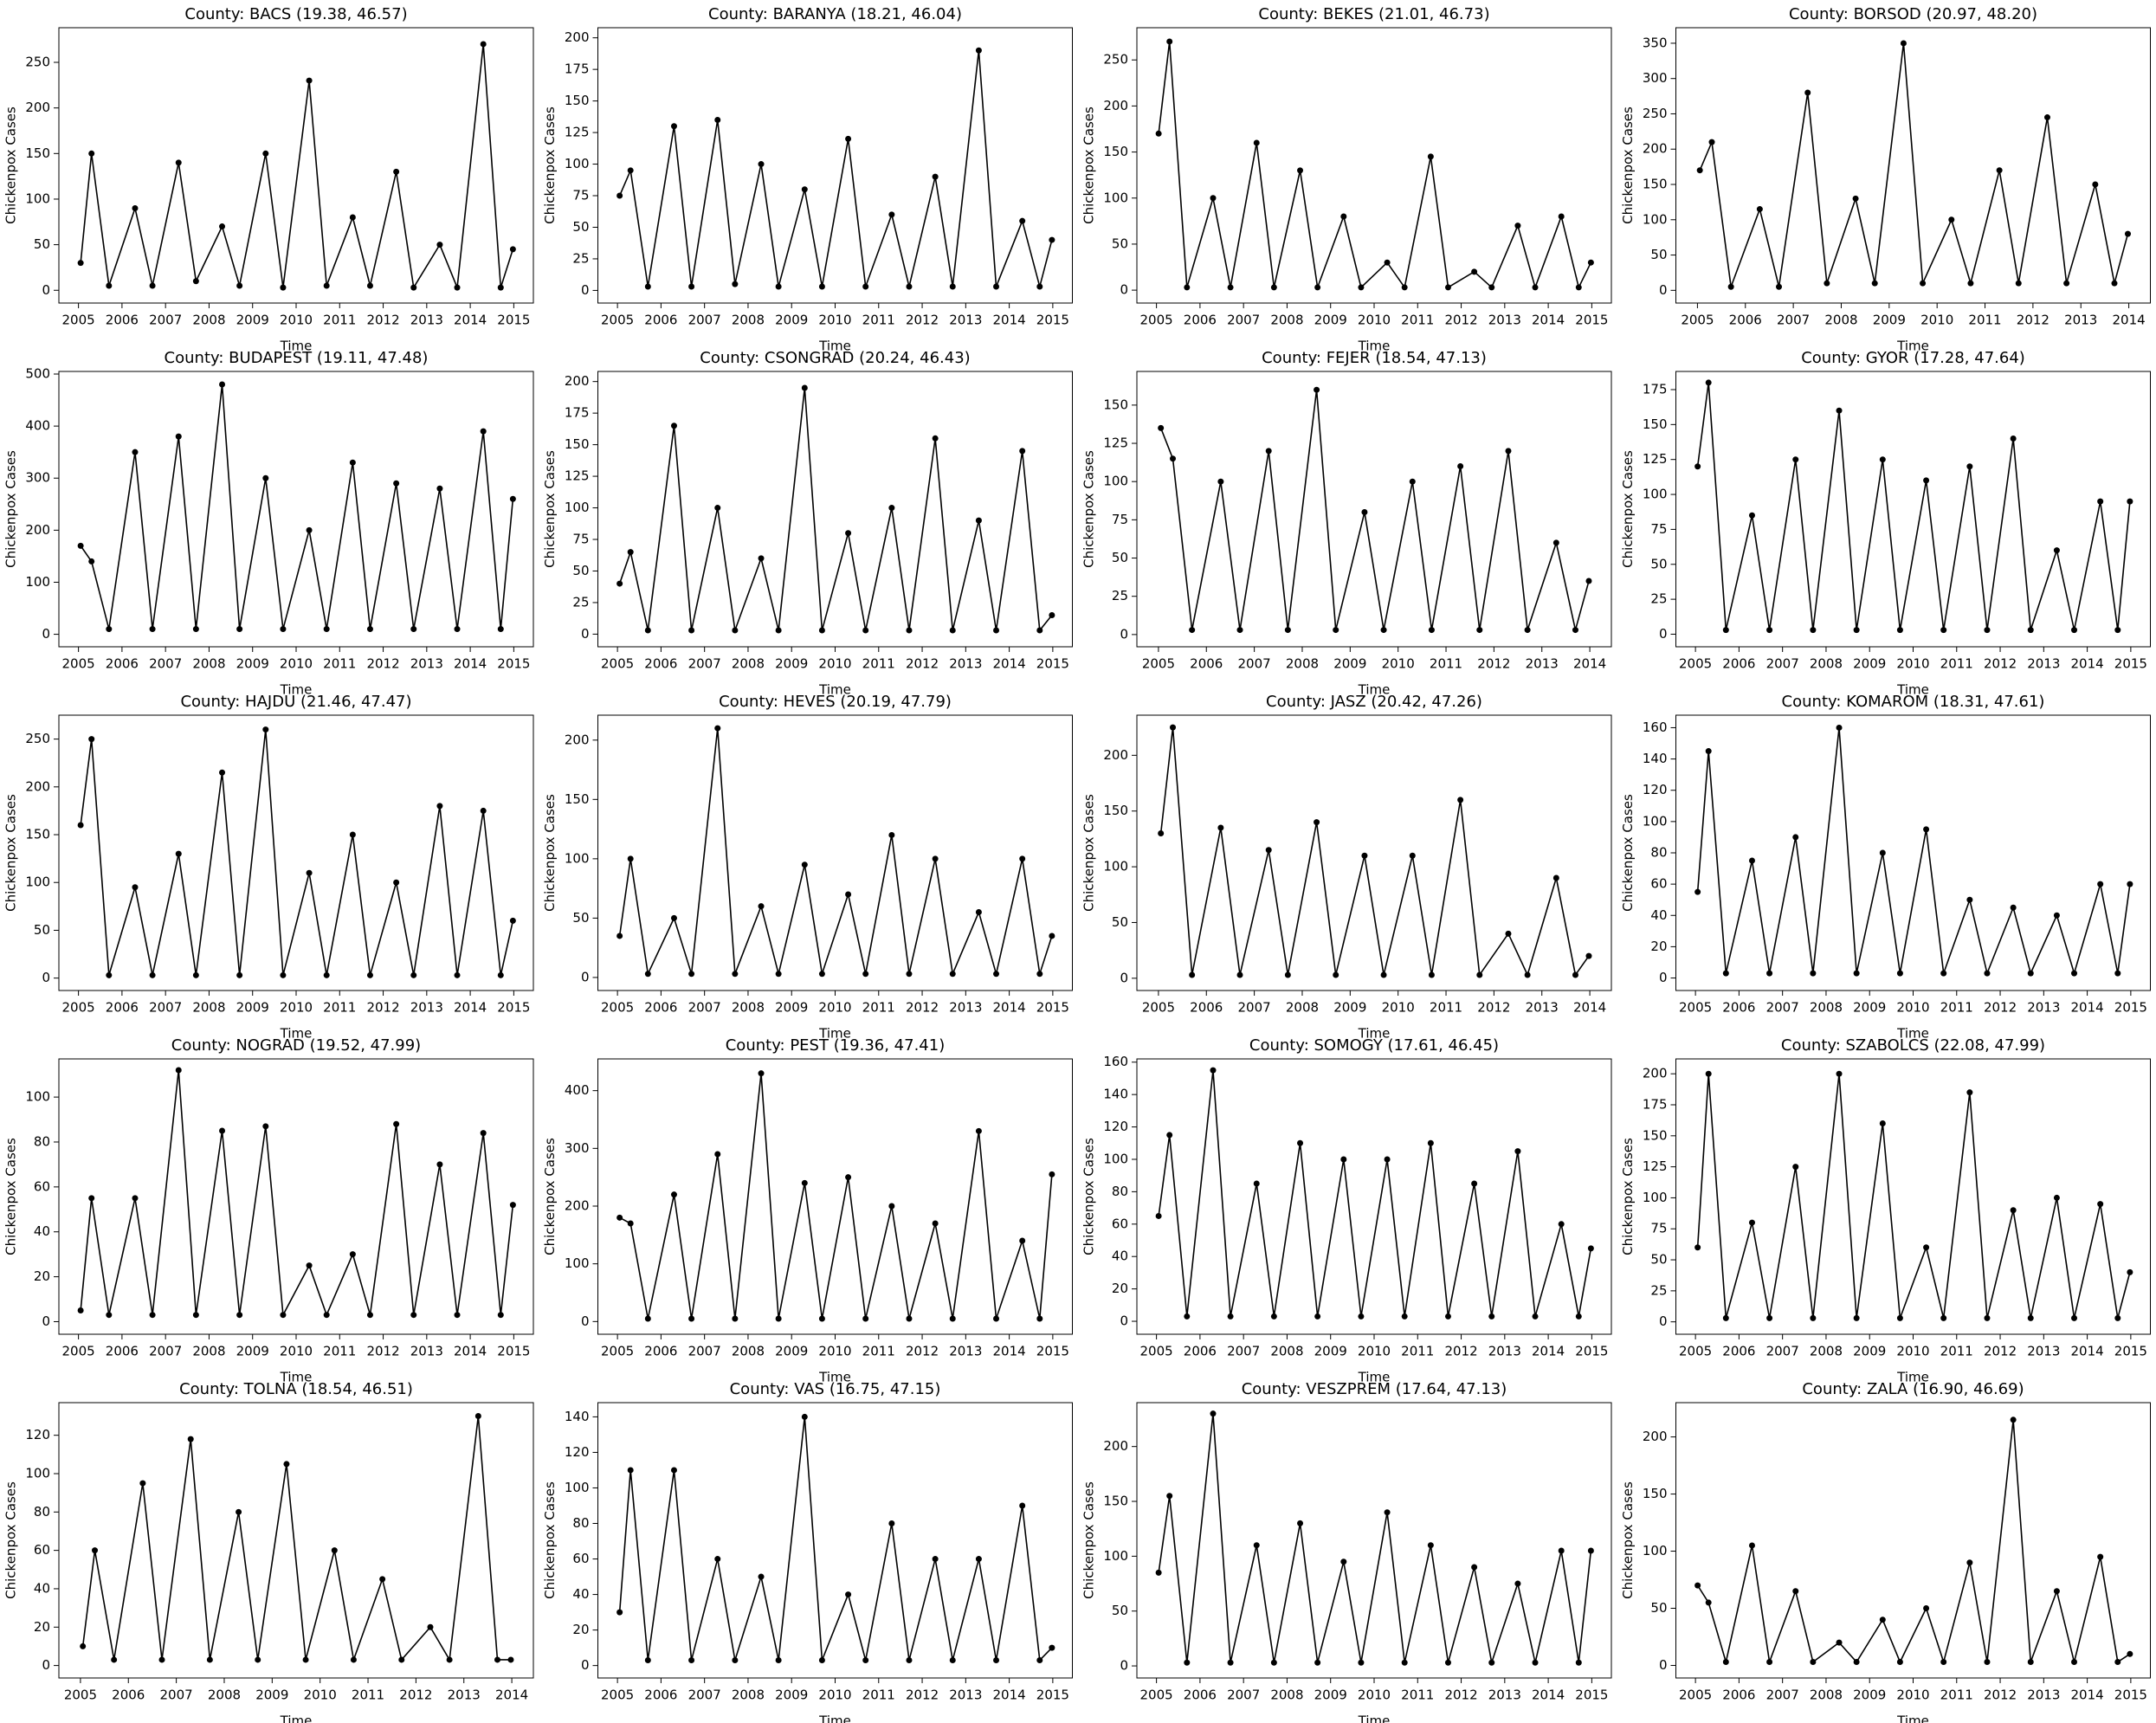  I want to click on y-tick-label: 60, so click(42, 1186).